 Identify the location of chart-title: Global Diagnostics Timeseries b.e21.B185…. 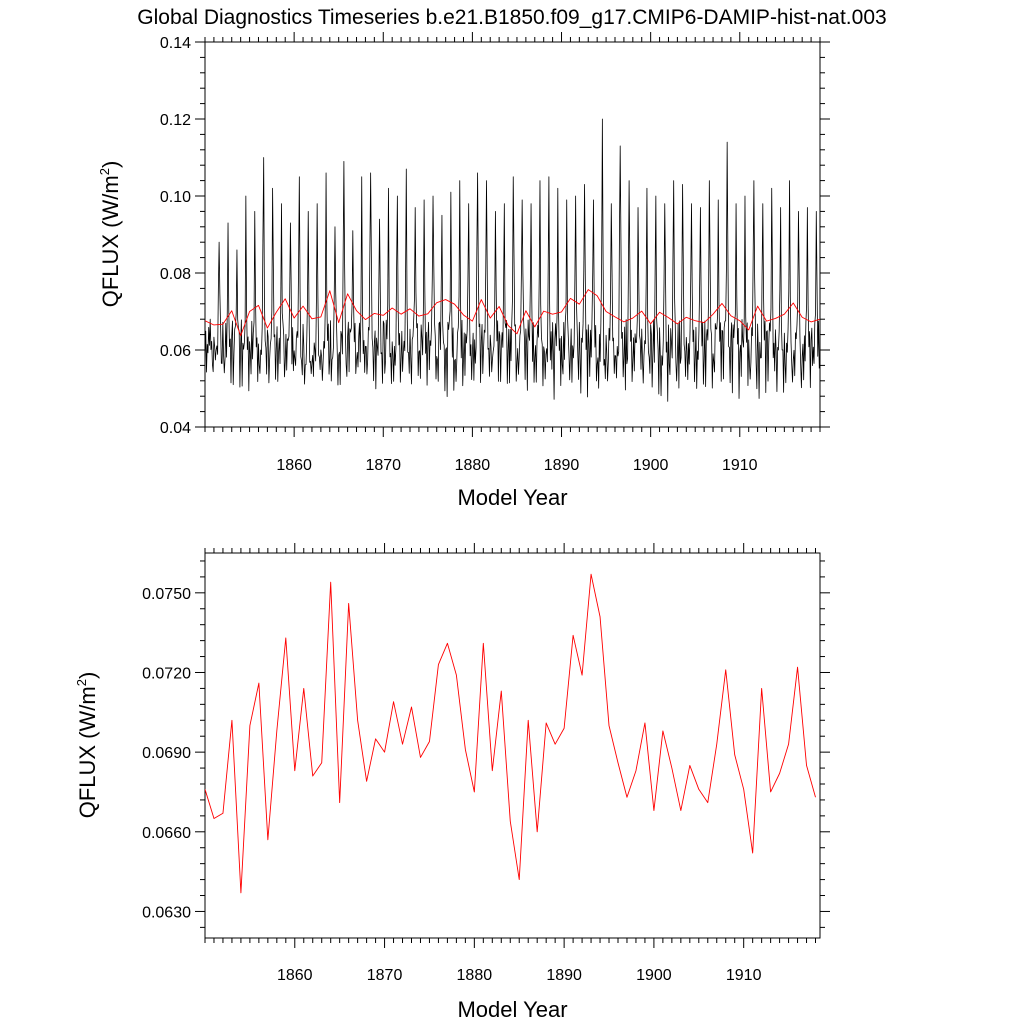
(511, 17).